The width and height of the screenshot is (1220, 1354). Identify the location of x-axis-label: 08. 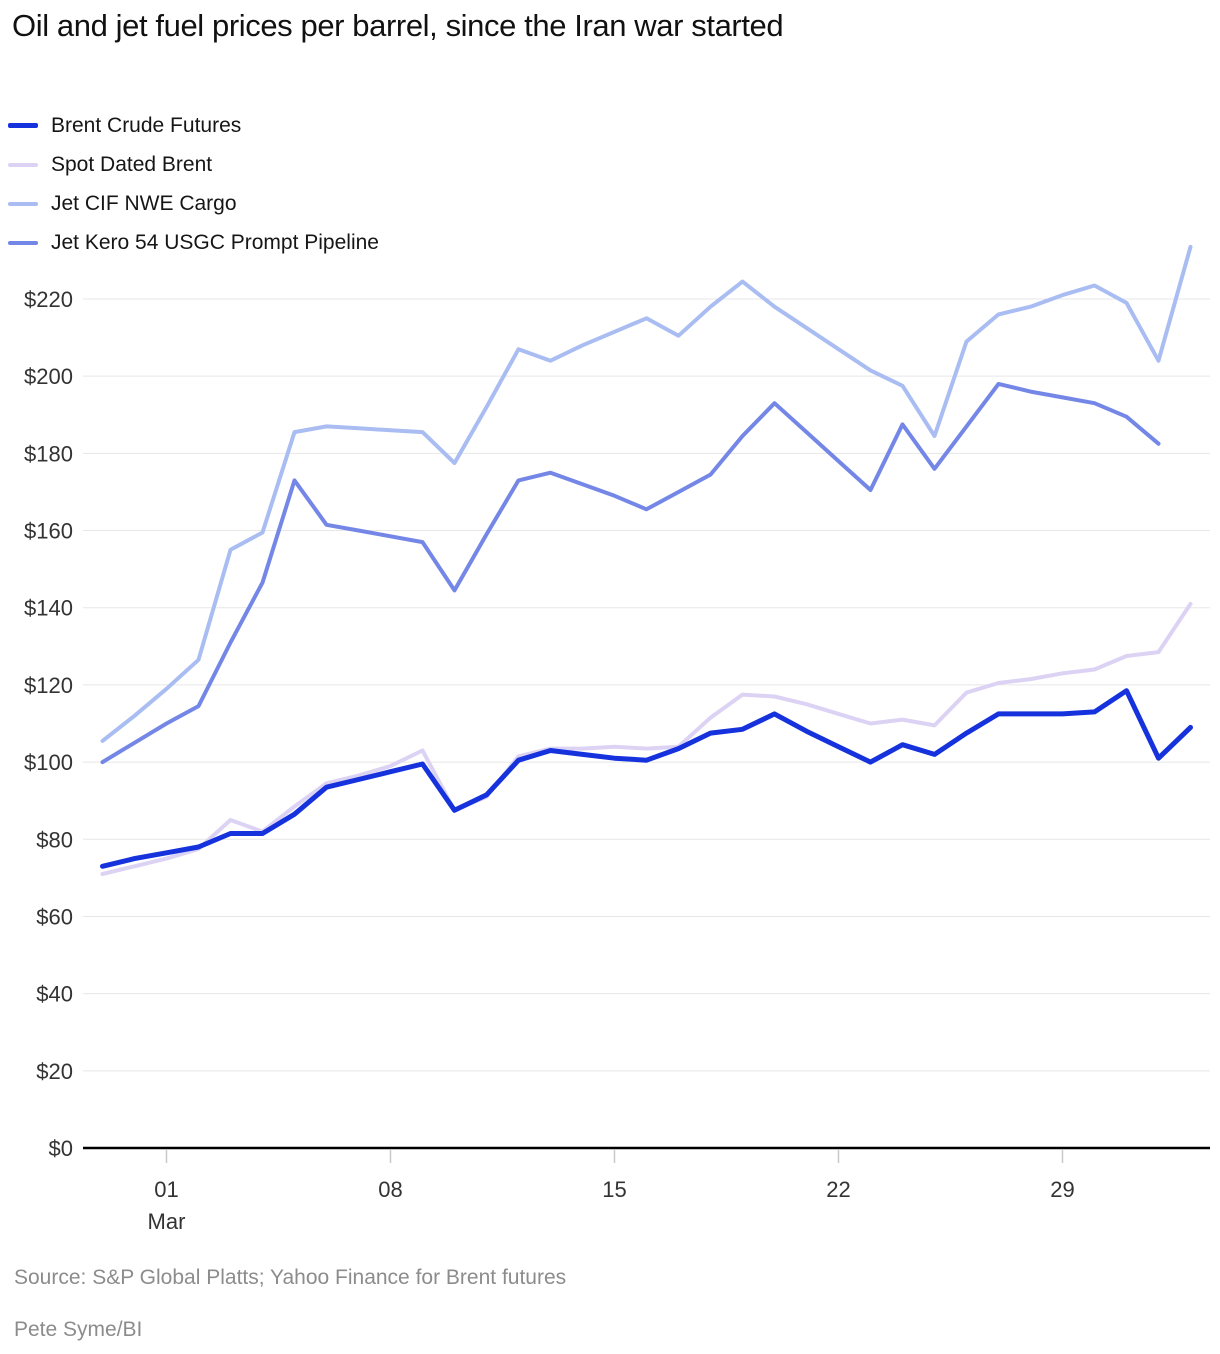
(390, 1189).